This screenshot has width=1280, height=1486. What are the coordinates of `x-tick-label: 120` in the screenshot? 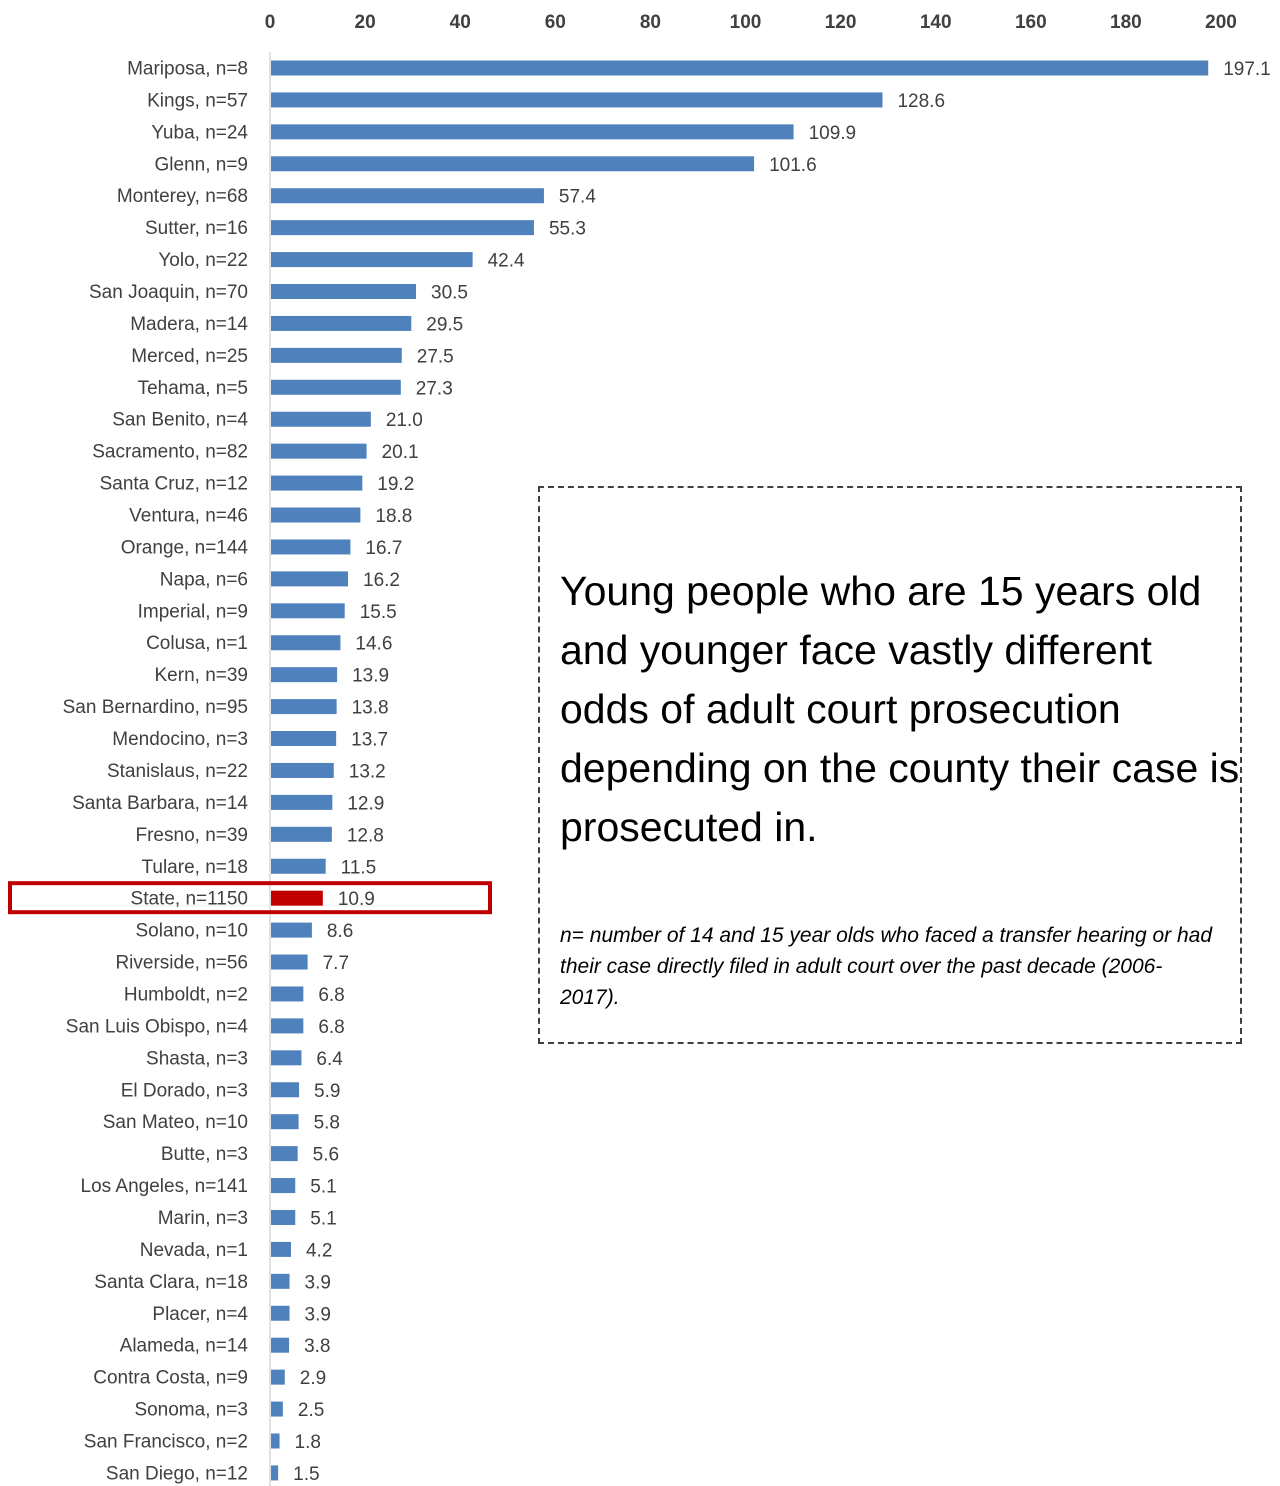 It's located at (841, 22).